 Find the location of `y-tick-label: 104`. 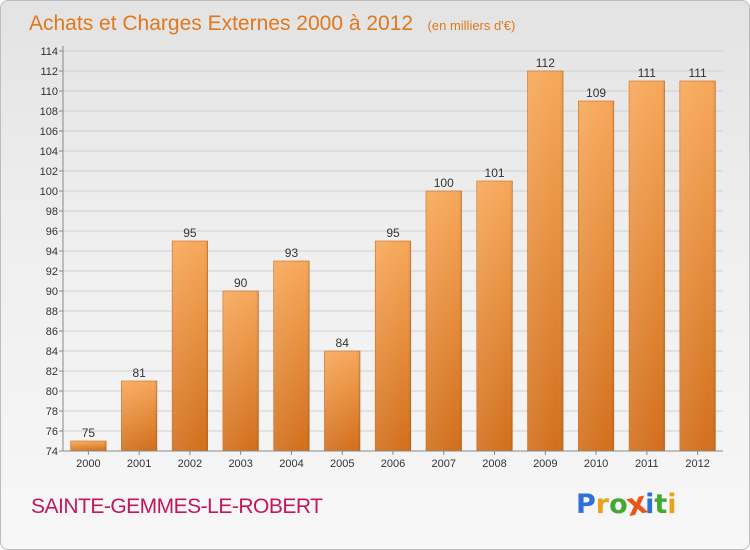

y-tick-label: 104 is located at coordinates (49, 152).